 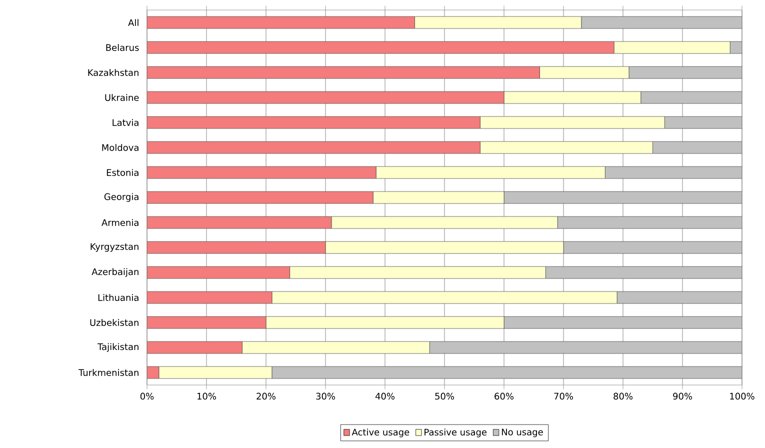 What do you see at coordinates (121, 197) in the screenshot?
I see `y-tick-label: Georgia` at bounding box center [121, 197].